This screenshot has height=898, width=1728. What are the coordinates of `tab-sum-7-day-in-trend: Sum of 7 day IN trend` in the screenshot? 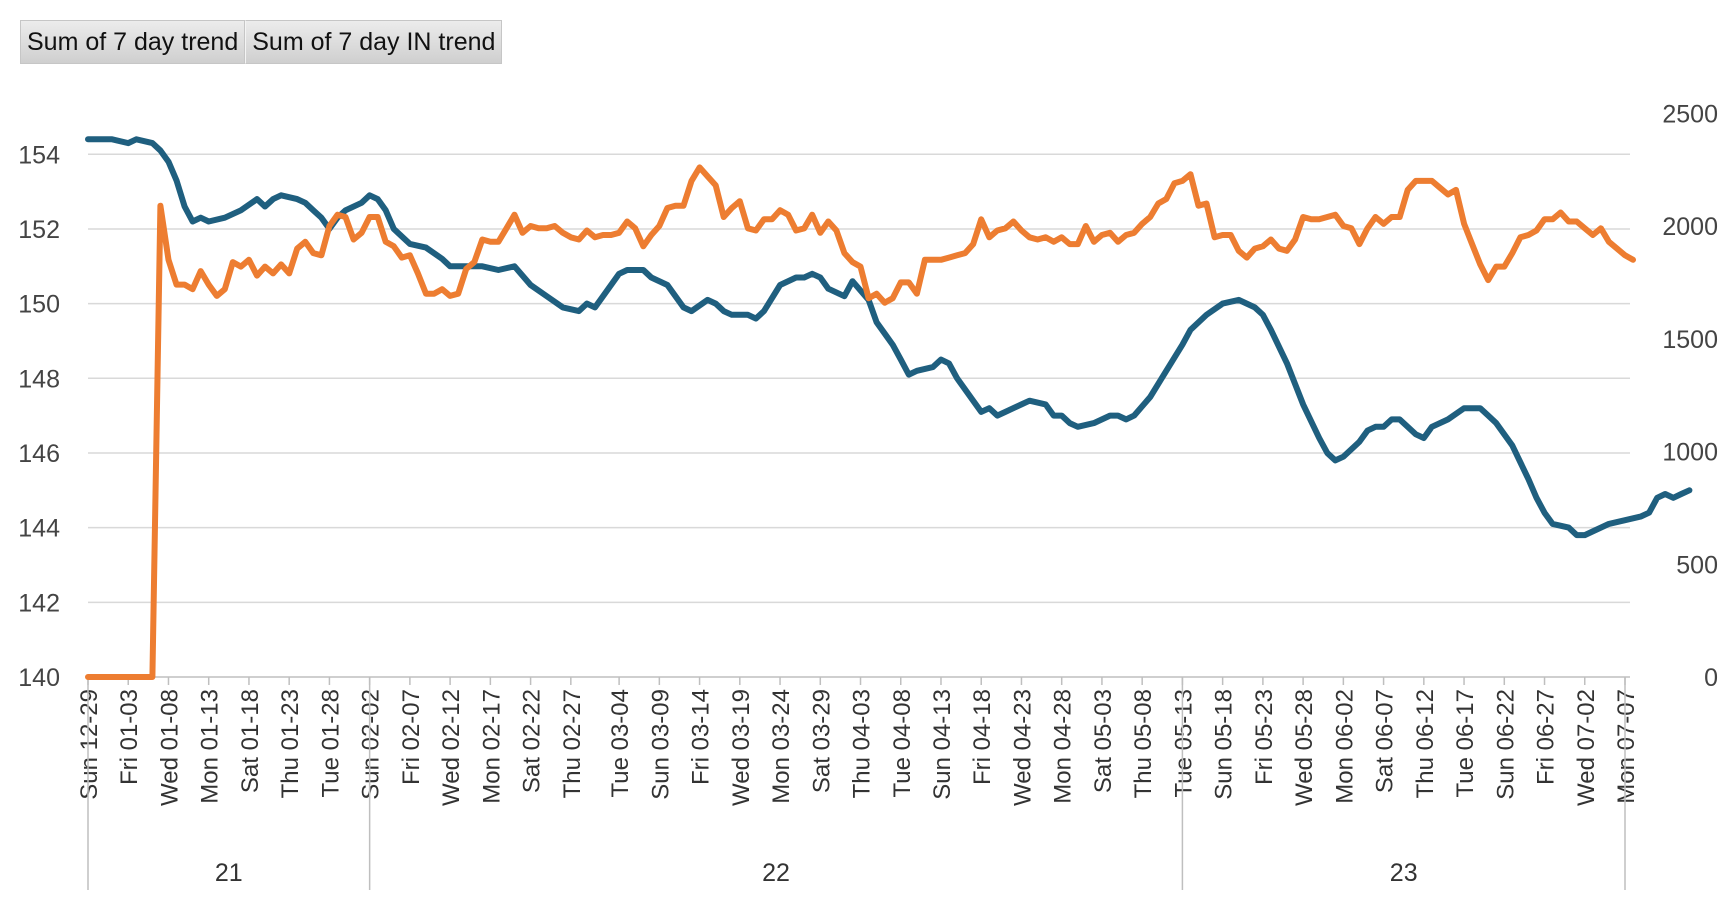 It's located at (374, 42).